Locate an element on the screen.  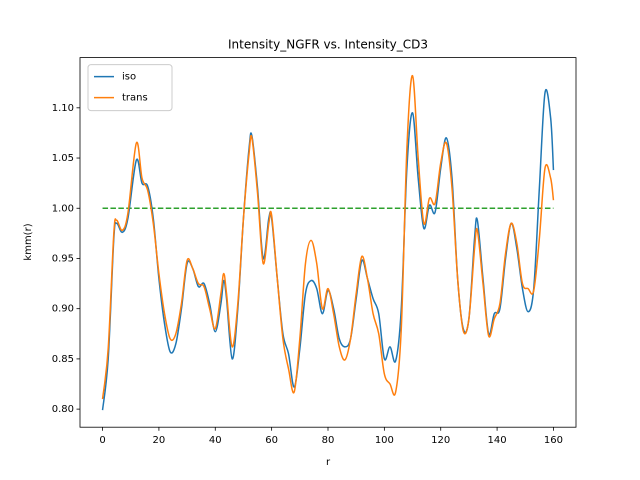
x-tick-label: 140 is located at coordinates (497, 440).